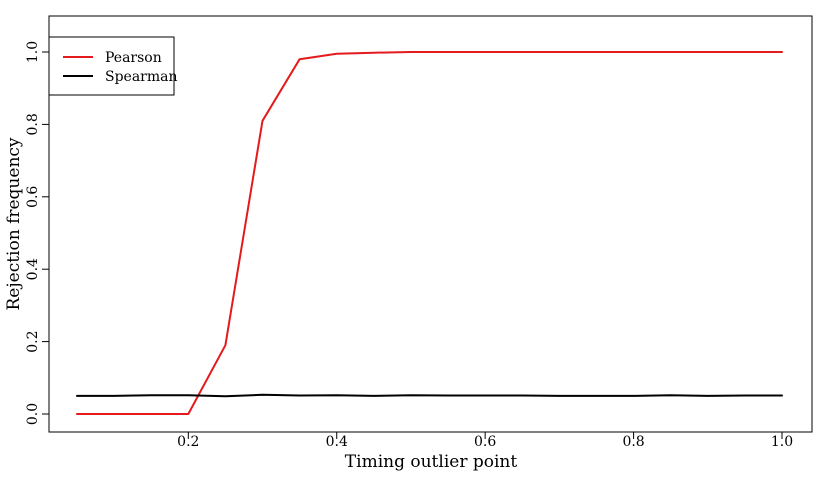 The height and width of the screenshot is (478, 830). What do you see at coordinates (431, 462) in the screenshot?
I see `x-axis-title: Timing outlier point` at bounding box center [431, 462].